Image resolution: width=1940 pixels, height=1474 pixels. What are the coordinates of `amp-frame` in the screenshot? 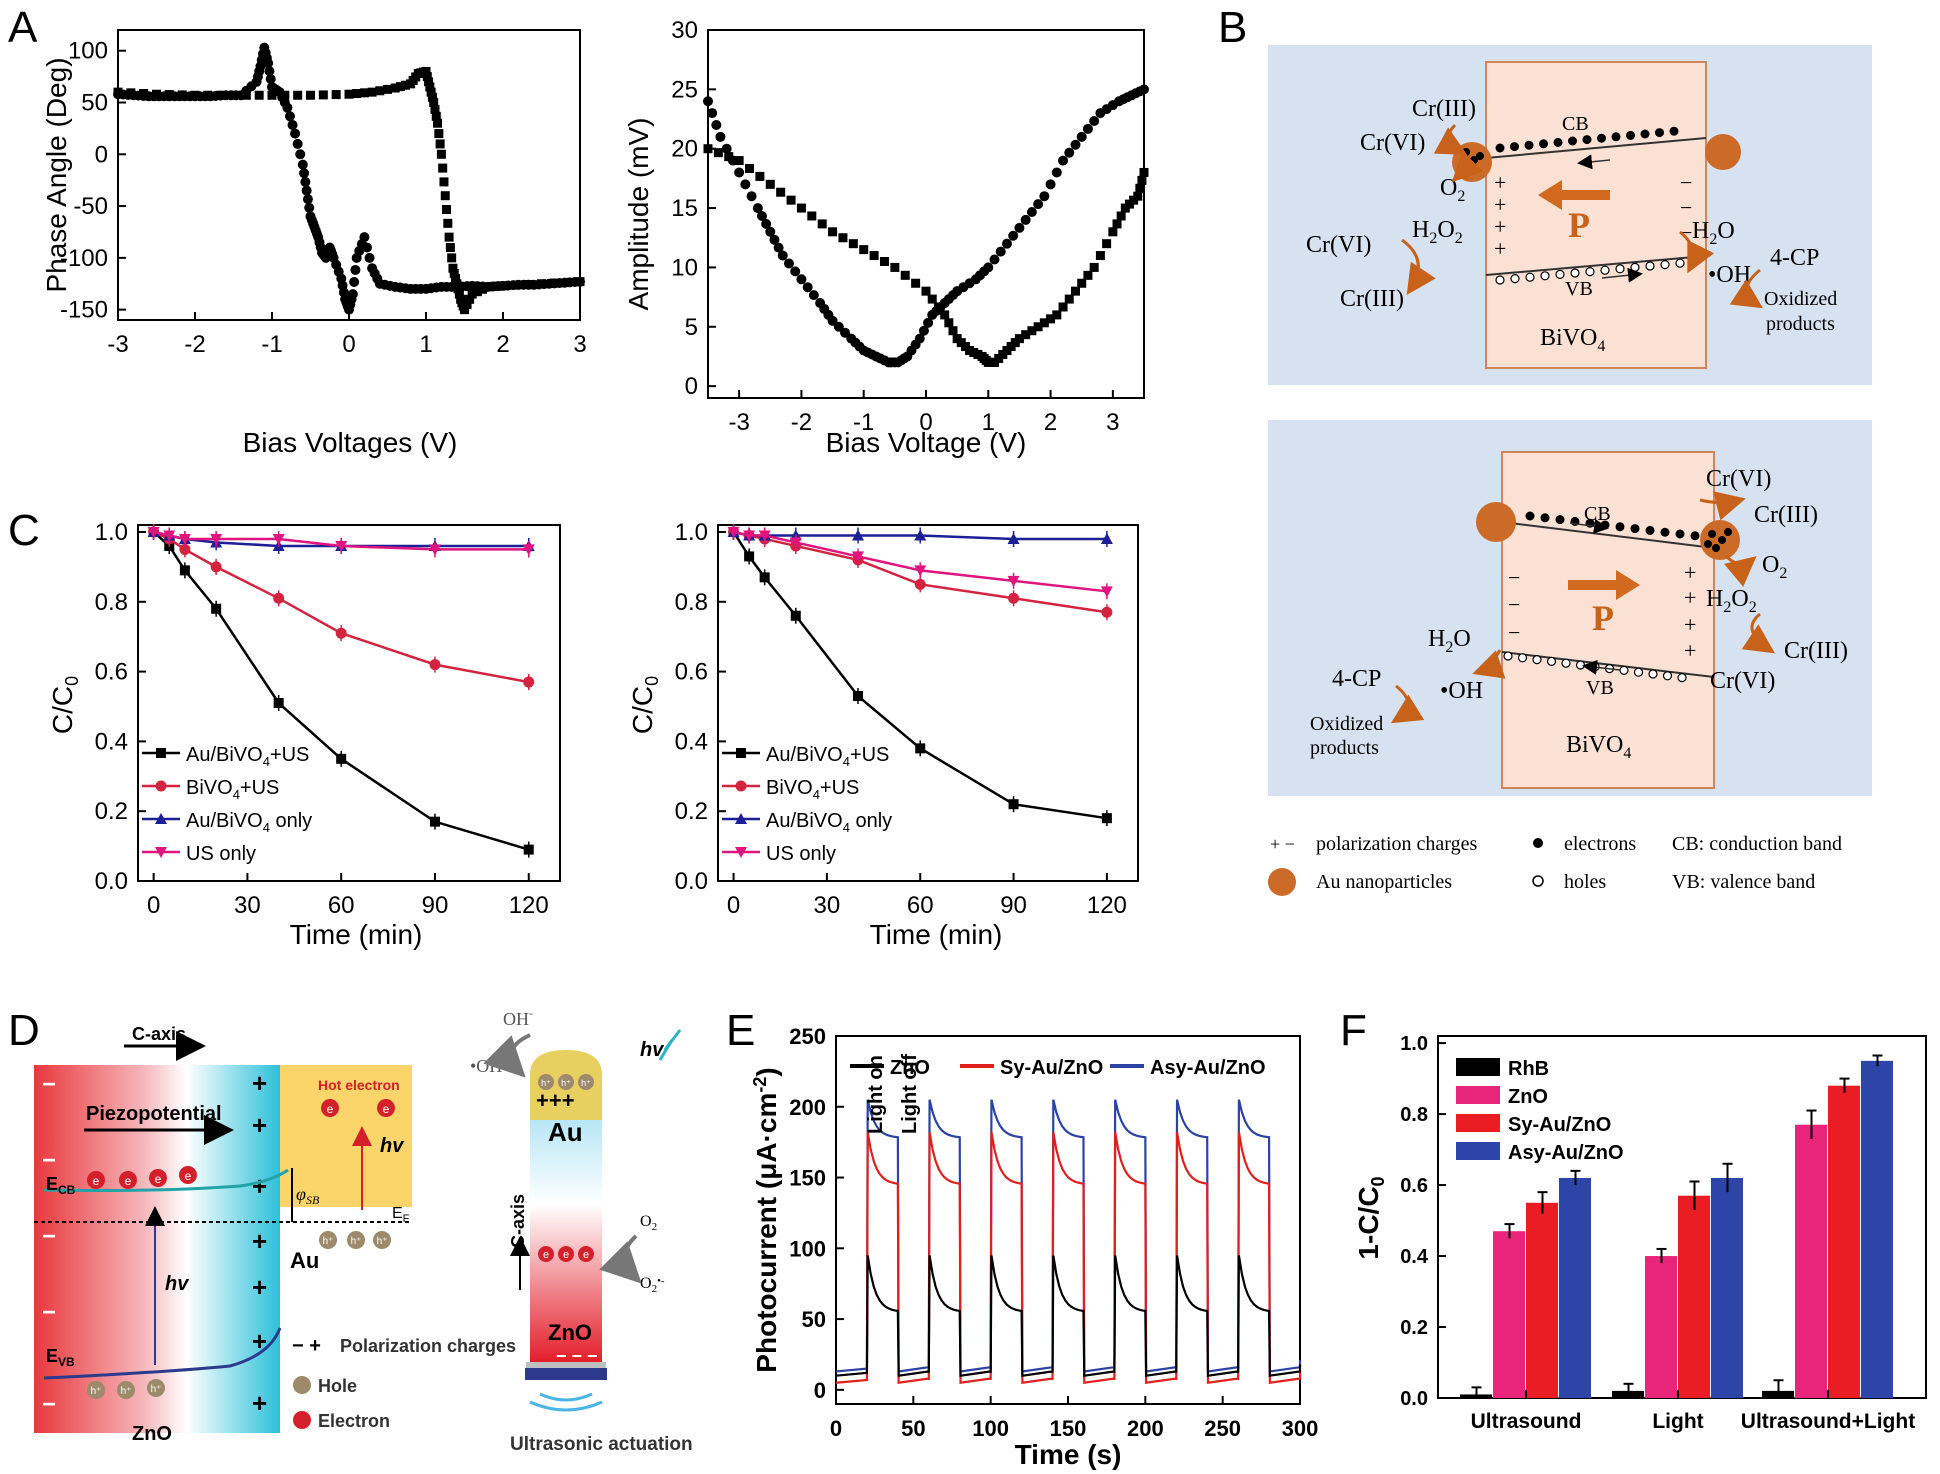 It's located at (926, 214).